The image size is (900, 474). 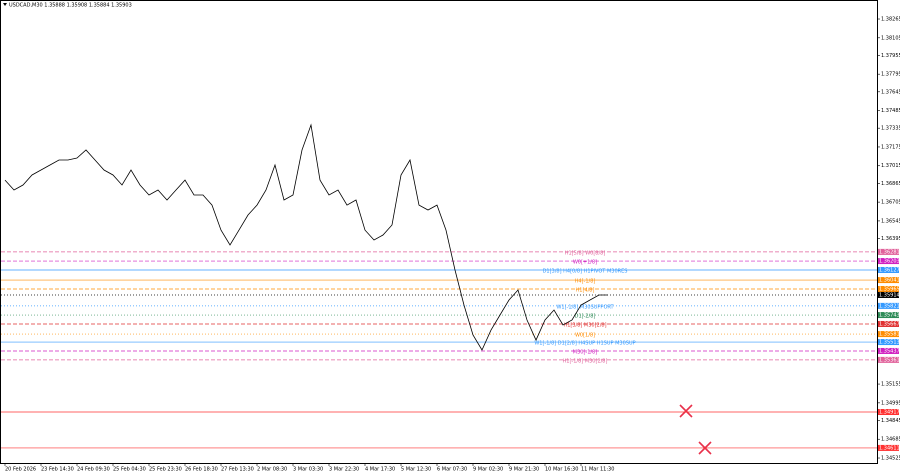 I want to click on level-label: W0[+1/8], so click(x=585, y=263).